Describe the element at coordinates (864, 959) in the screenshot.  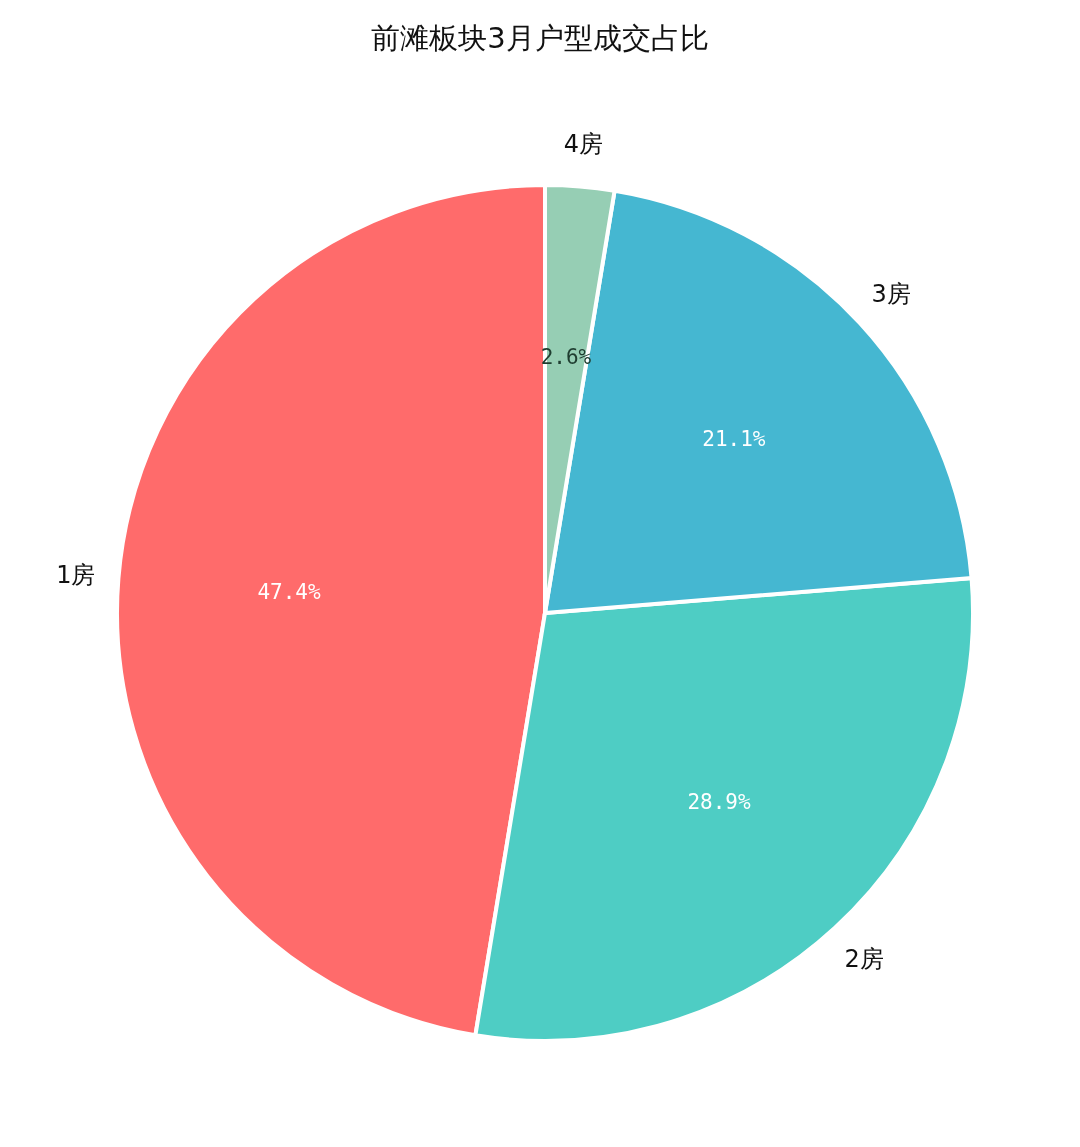
I see `slice-label: 2房` at that location.